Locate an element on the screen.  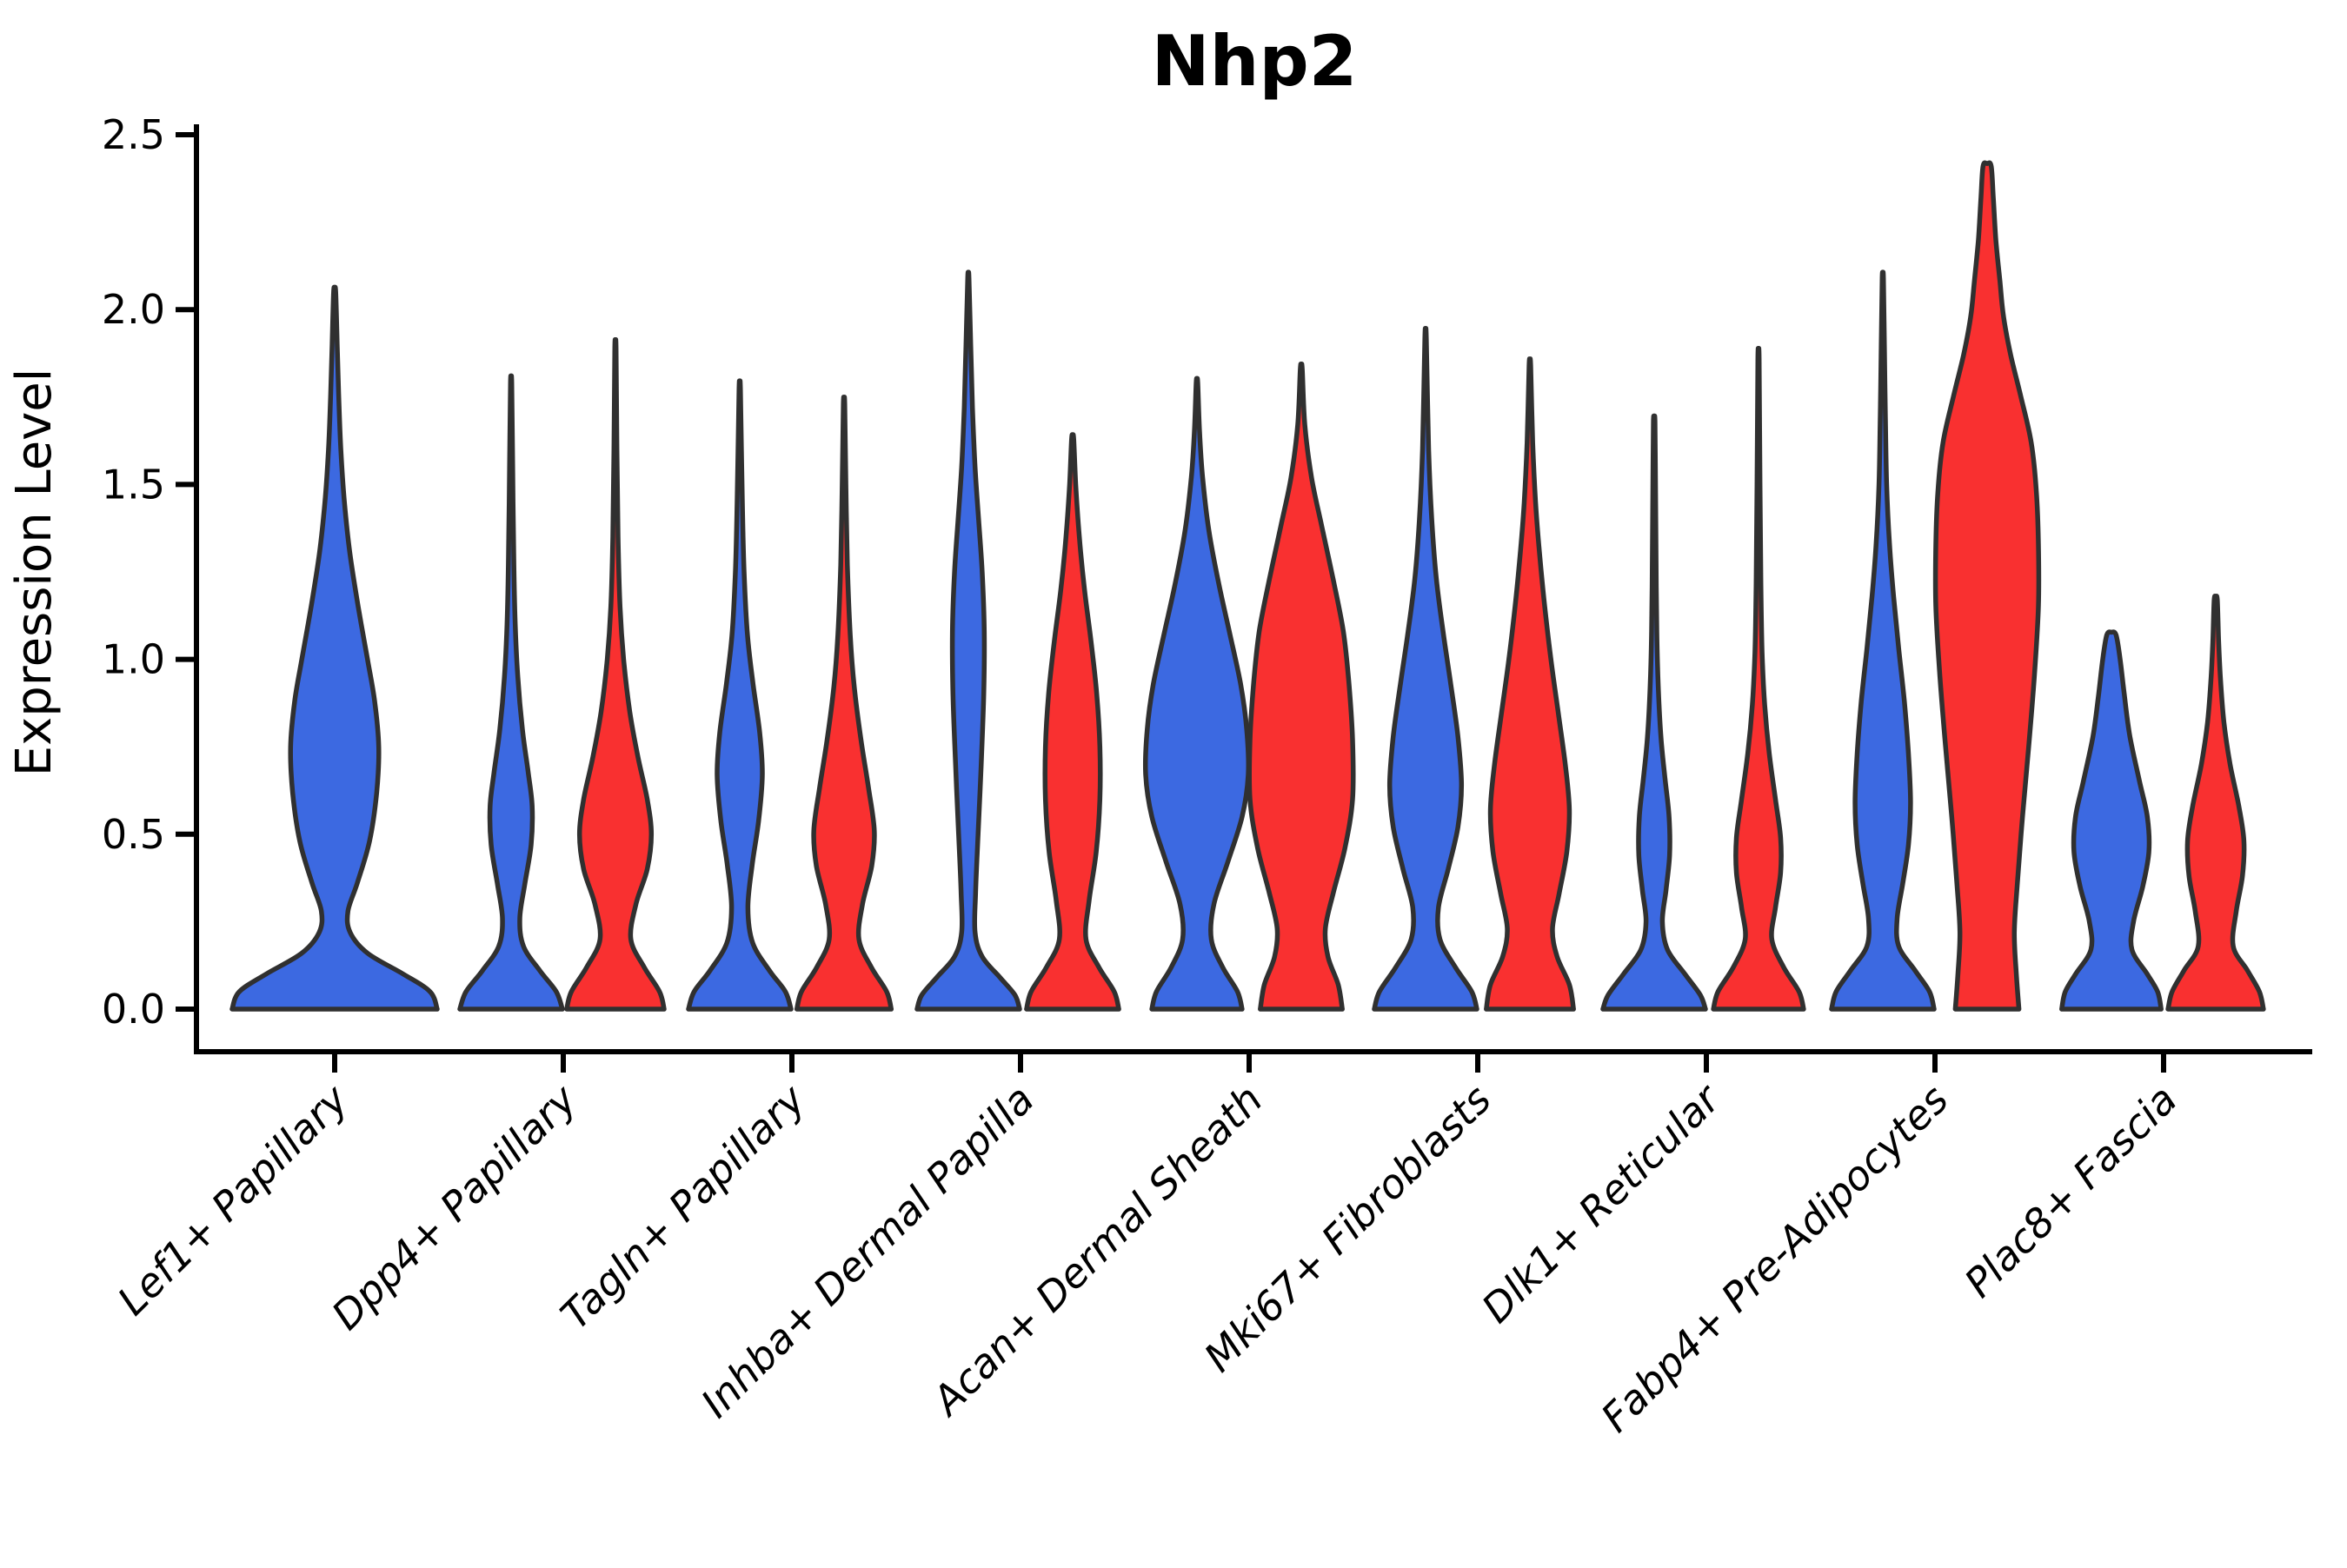
violin-tagln-papillary-red is located at coordinates (844, 703).